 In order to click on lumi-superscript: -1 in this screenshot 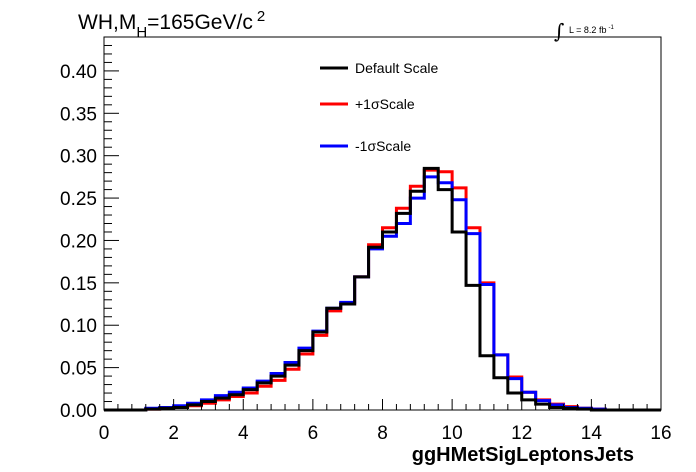, I will do `click(611, 28)`.